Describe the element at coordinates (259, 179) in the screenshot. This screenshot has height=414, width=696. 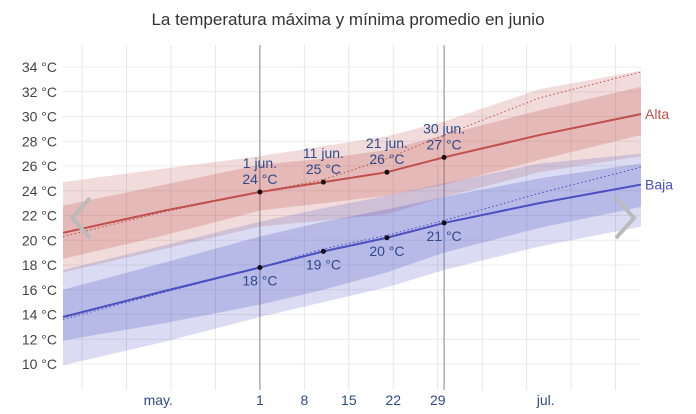
I see `annotation-value: 24 °C` at that location.